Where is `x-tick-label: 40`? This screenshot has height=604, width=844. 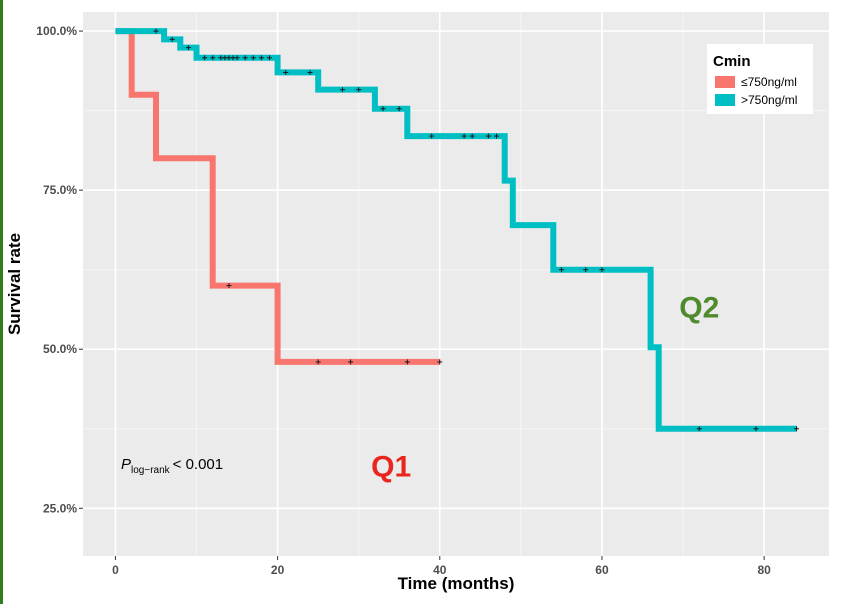
x-tick-label: 40 is located at coordinates (440, 570).